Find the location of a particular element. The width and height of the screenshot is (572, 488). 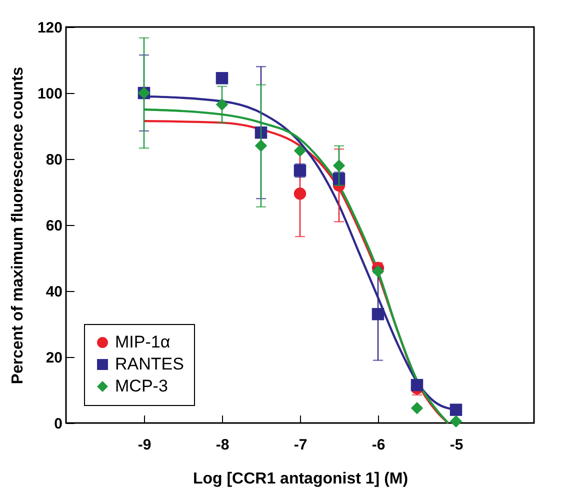

x-tick-label: -8 is located at coordinates (223, 445).